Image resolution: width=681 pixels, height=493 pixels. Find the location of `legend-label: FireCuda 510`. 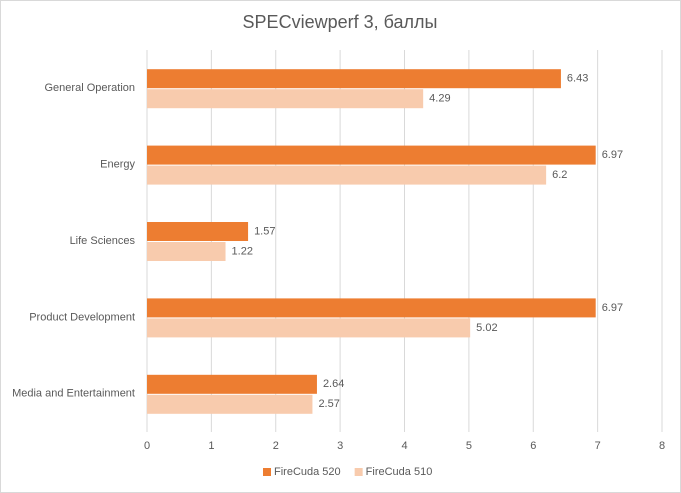

legend-label: FireCuda 510 is located at coordinates (399, 472).